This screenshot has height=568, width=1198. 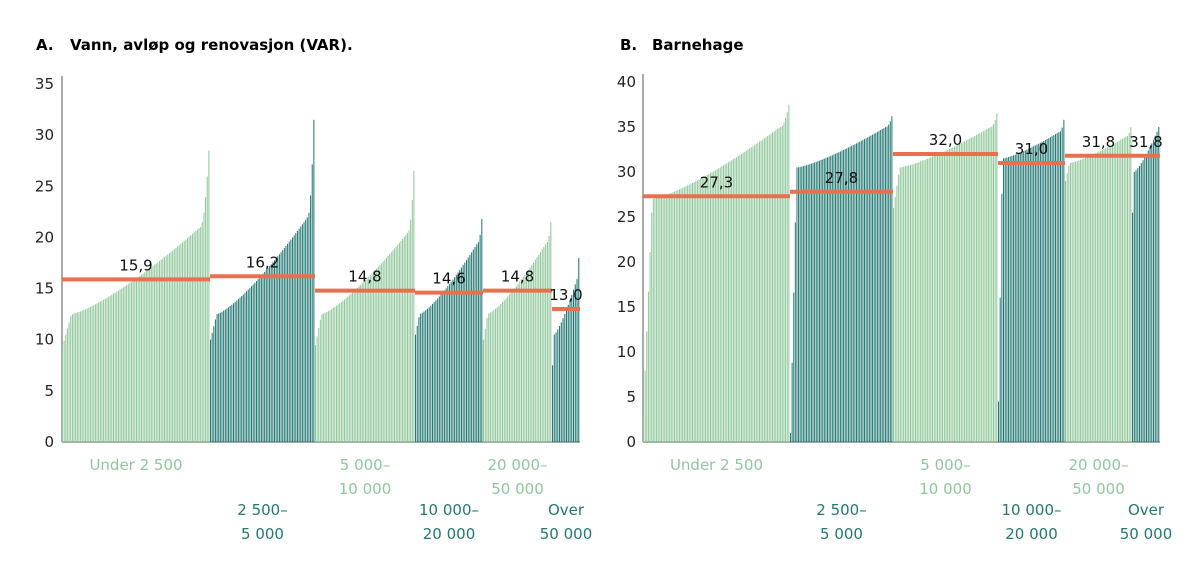 I want to click on group-label: 5 000–, so click(x=365, y=465).